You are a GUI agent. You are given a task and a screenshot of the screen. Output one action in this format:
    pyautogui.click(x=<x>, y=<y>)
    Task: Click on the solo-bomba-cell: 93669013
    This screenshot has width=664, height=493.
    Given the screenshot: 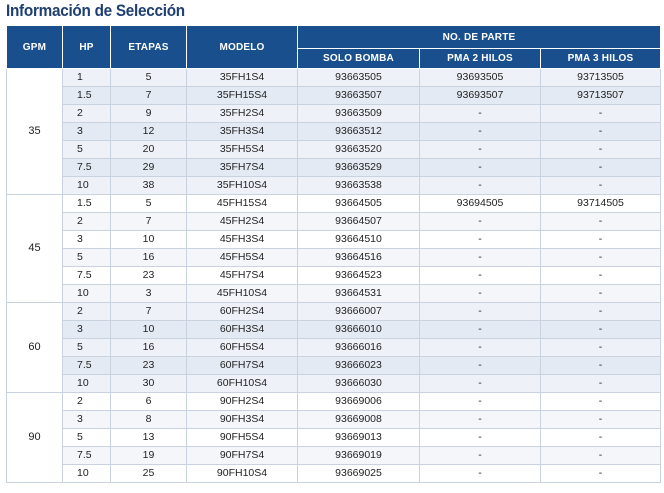 What is the action you would take?
    pyautogui.click(x=358, y=437)
    